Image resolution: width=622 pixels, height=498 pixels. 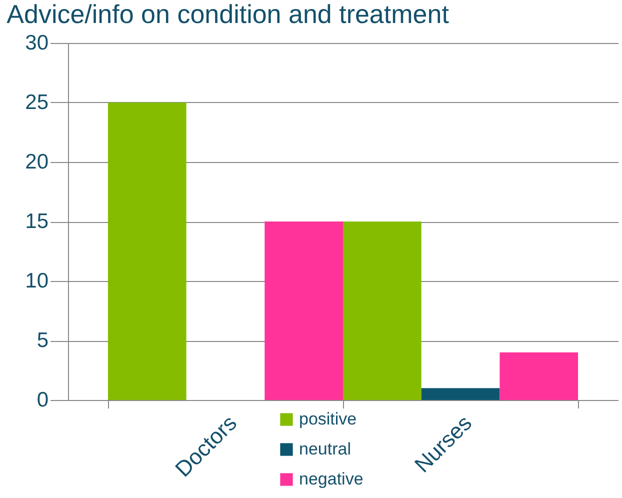 I want to click on y-tick-label: 20, so click(x=36, y=162).